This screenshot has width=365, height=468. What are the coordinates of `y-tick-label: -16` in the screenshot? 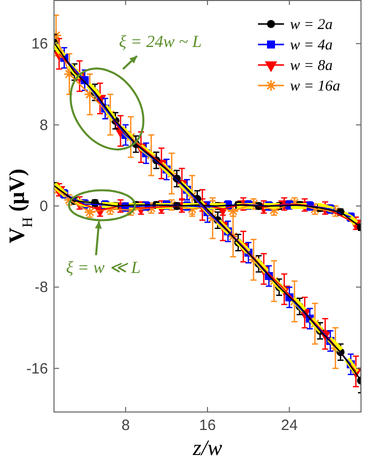 It's located at (37, 369).